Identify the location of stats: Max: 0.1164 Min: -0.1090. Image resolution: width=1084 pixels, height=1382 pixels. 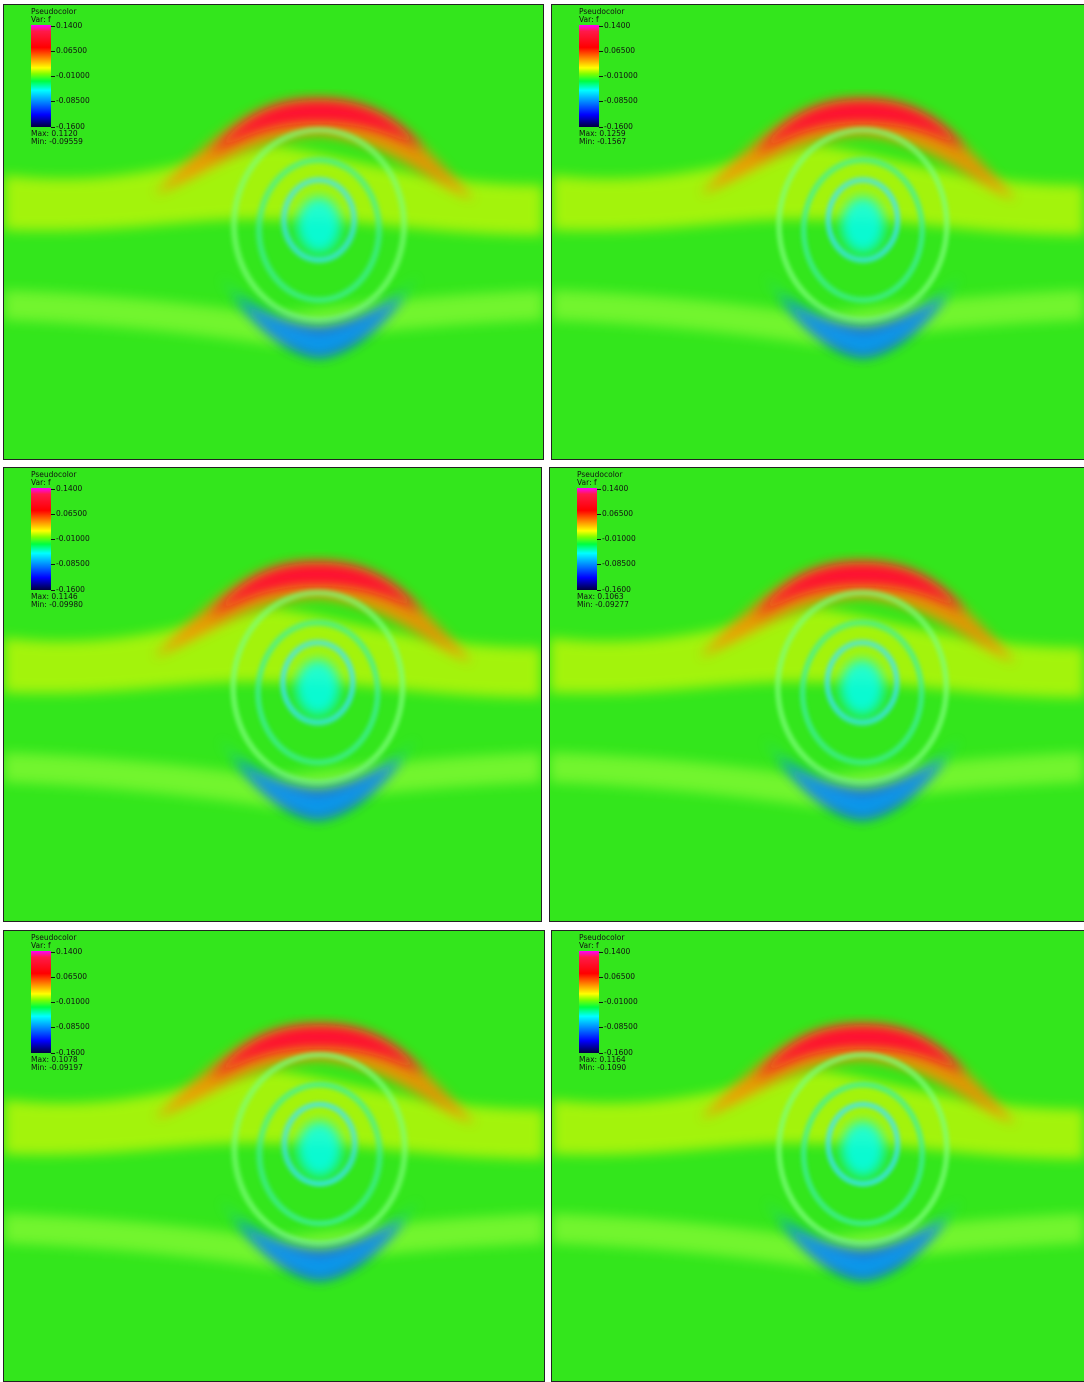
(602, 1063).